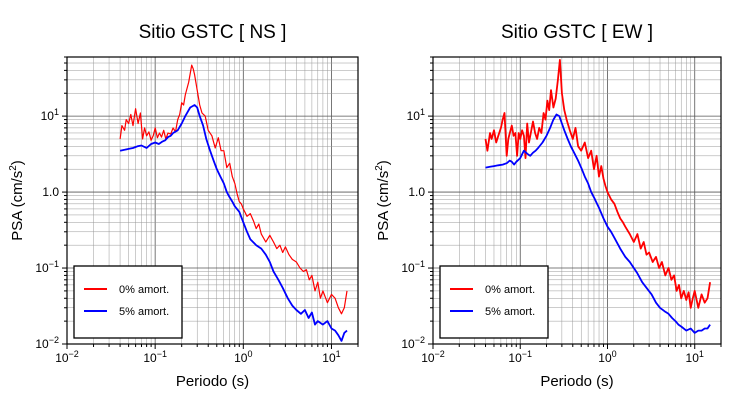  I want to click on chart-title: Sitio GSTC [ NS ], so click(213, 32).